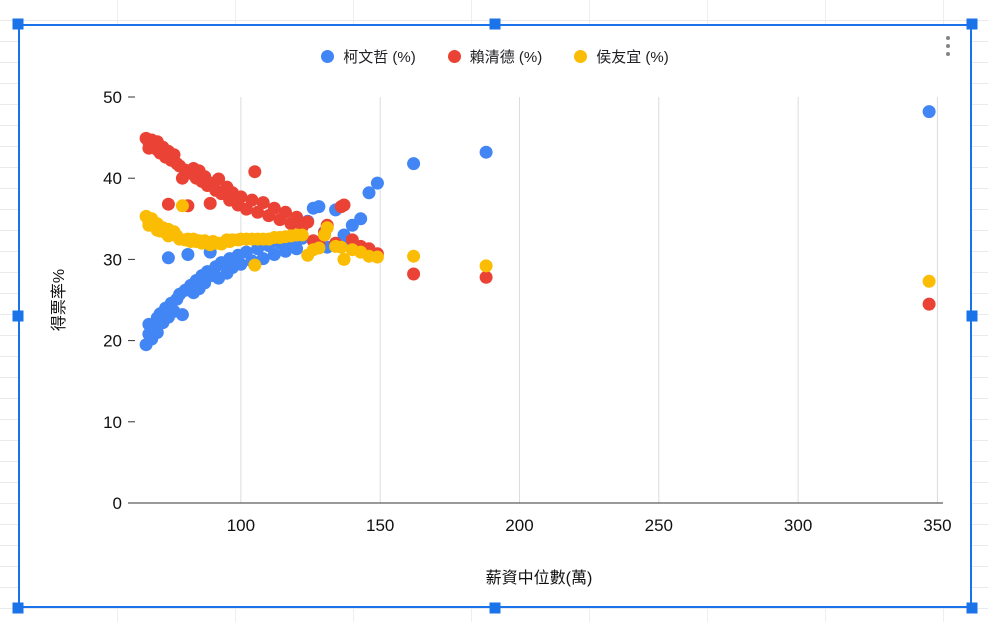 This screenshot has width=988, height=622. I want to click on y-tick-label: 10, so click(112, 422).